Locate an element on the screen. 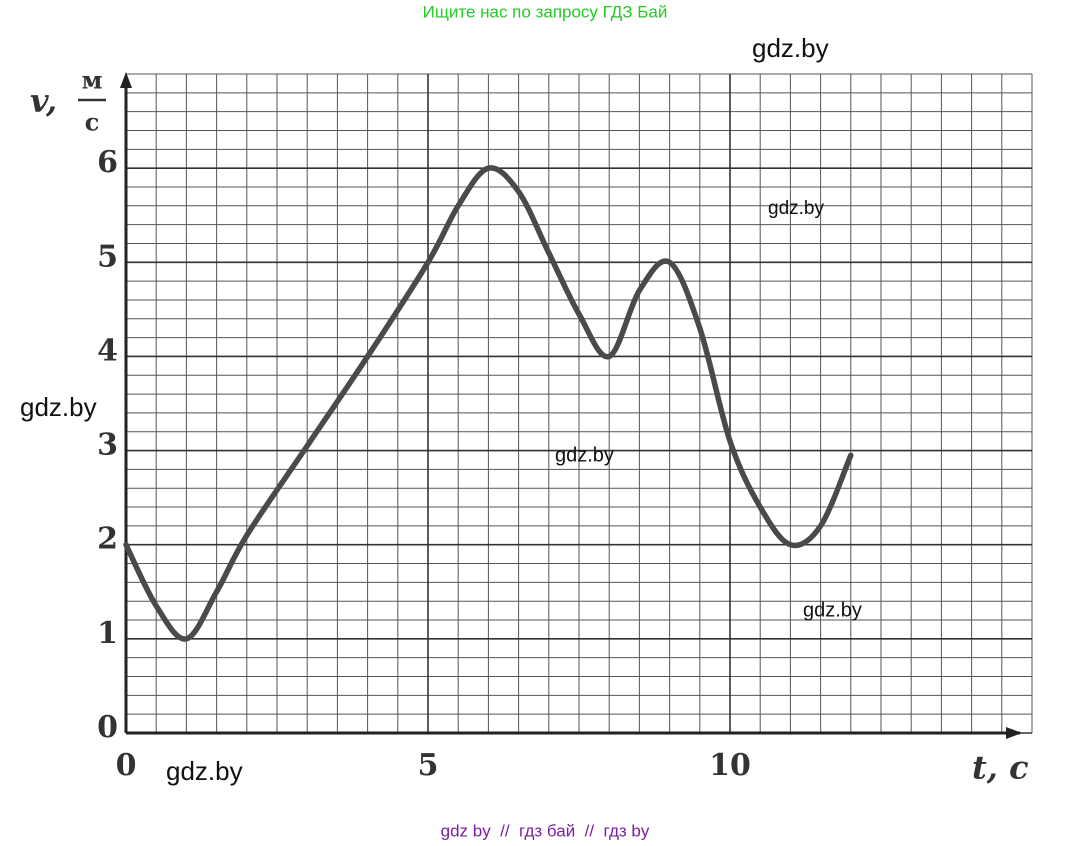 The width and height of the screenshot is (1086, 846). y-tick-label: 0 is located at coordinates (107, 727).